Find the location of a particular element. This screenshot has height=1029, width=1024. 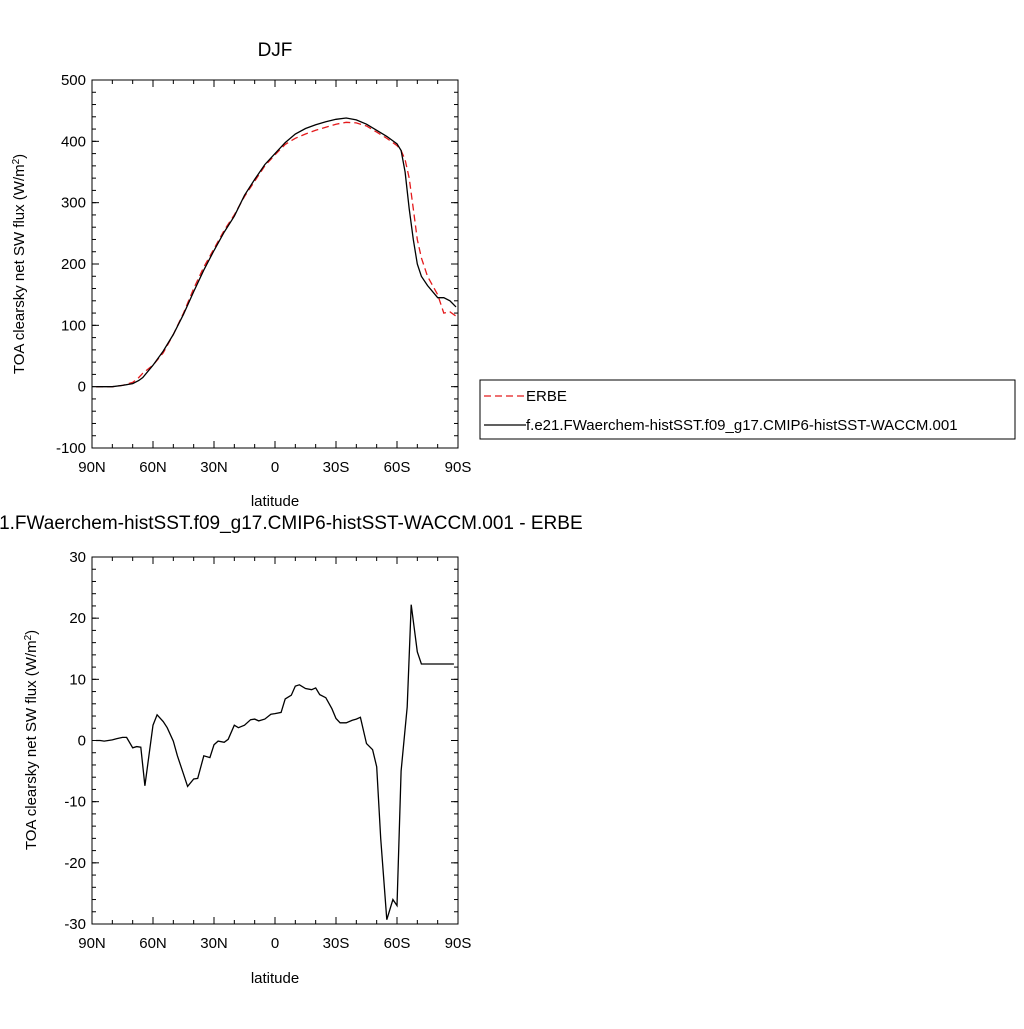

top-y-tick-label: 300 is located at coordinates (73, 203).